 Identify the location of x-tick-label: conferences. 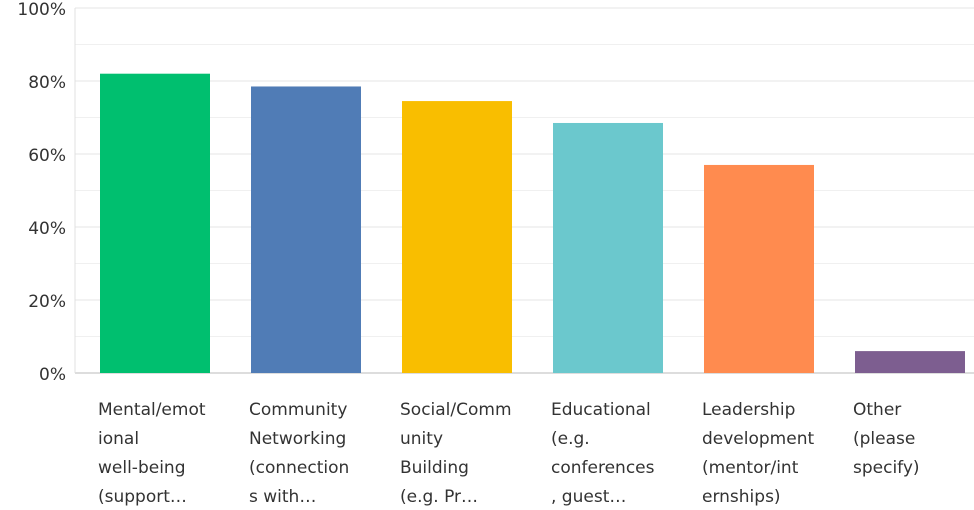
(603, 468).